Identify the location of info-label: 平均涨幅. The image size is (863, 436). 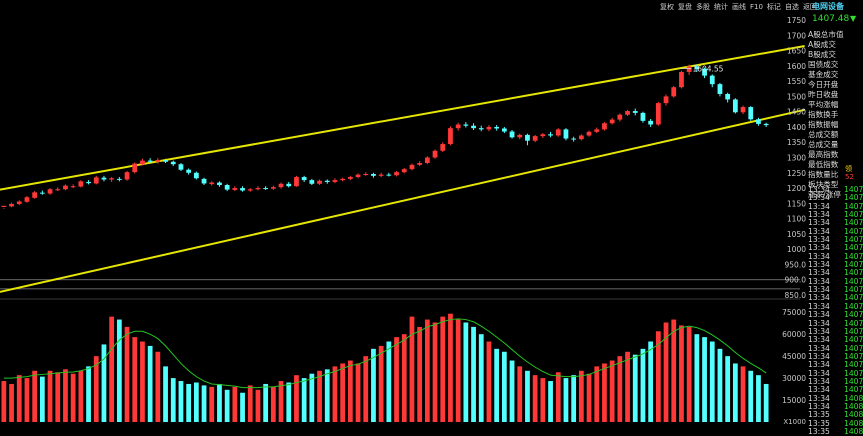
(823, 104).